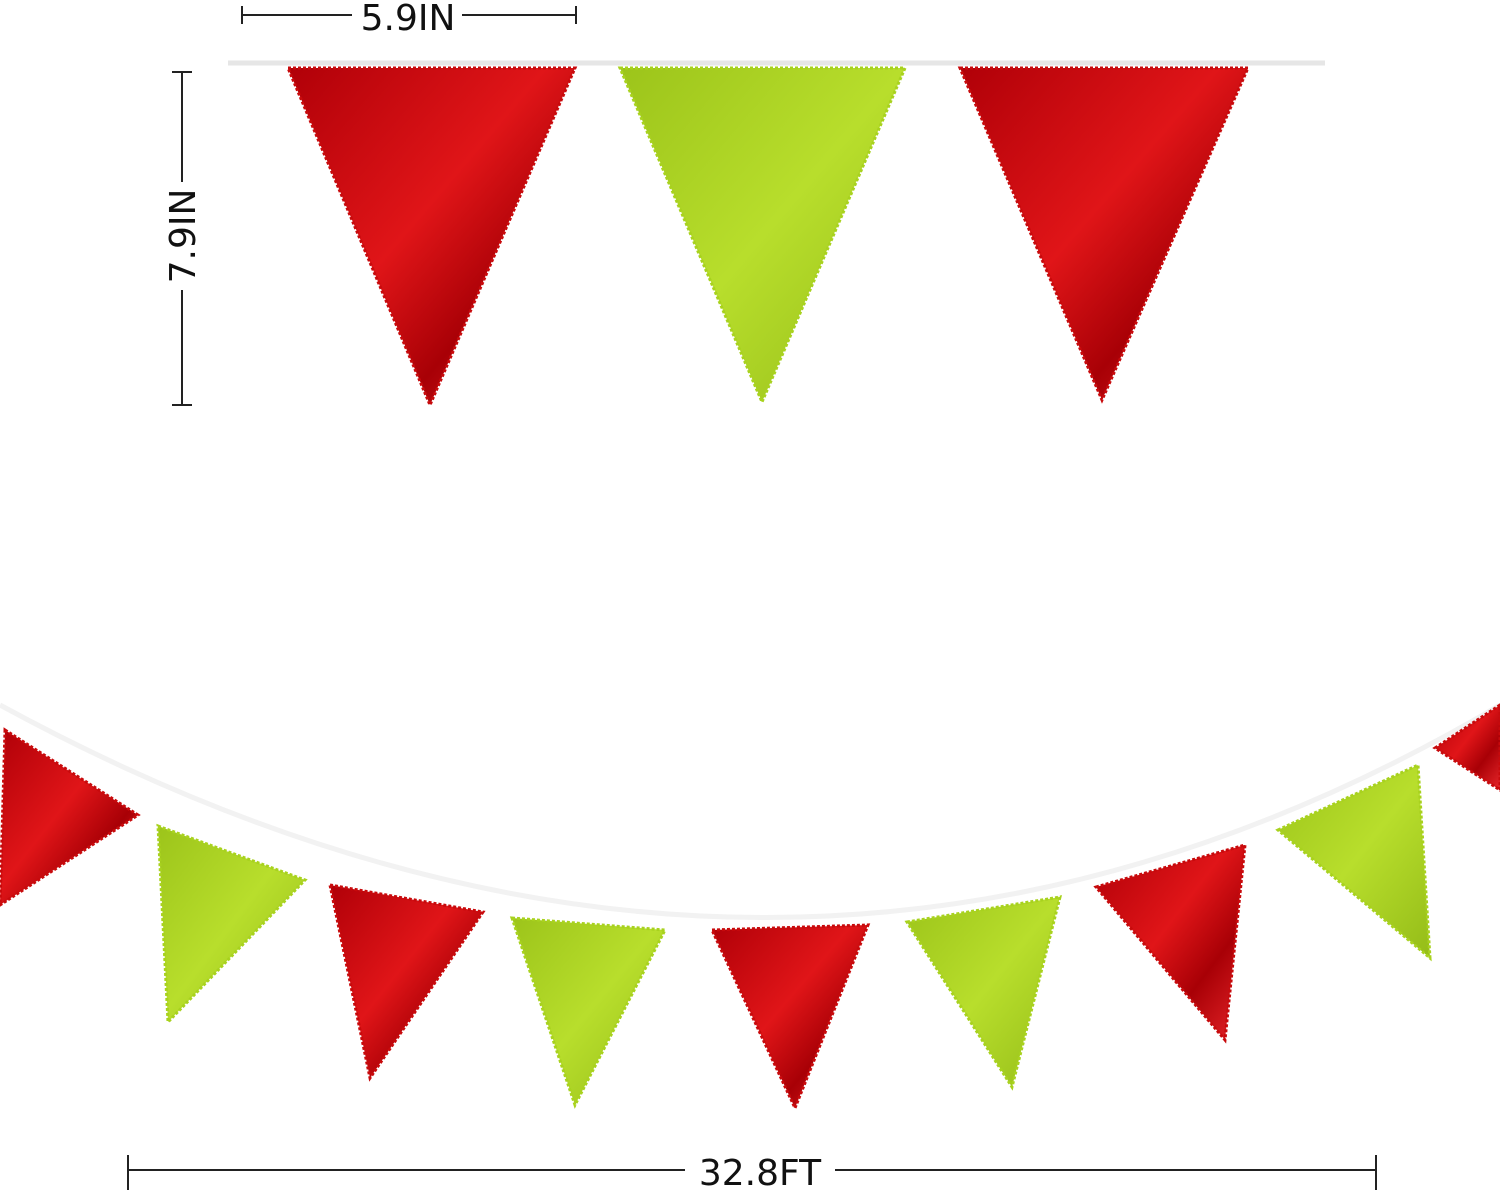 The width and height of the screenshot is (1500, 1195). Describe the element at coordinates (760, 1173) in the screenshot. I see `length-label: 32.8FT` at that location.